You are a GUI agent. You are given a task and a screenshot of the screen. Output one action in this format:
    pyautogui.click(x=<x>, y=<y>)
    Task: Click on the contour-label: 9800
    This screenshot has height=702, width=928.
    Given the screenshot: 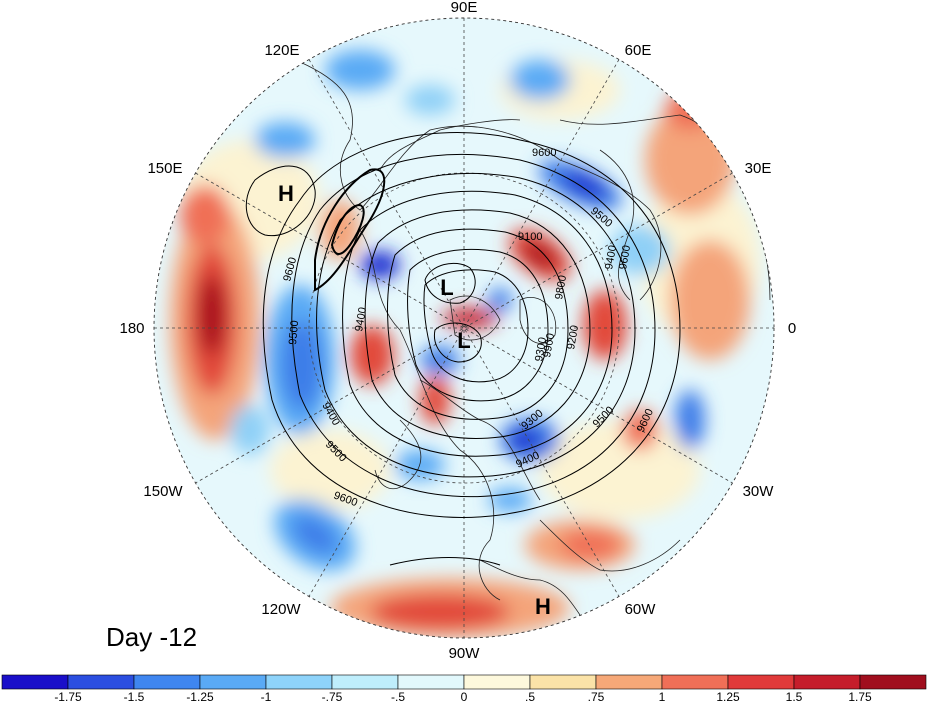 What is the action you would take?
    pyautogui.click(x=561, y=287)
    